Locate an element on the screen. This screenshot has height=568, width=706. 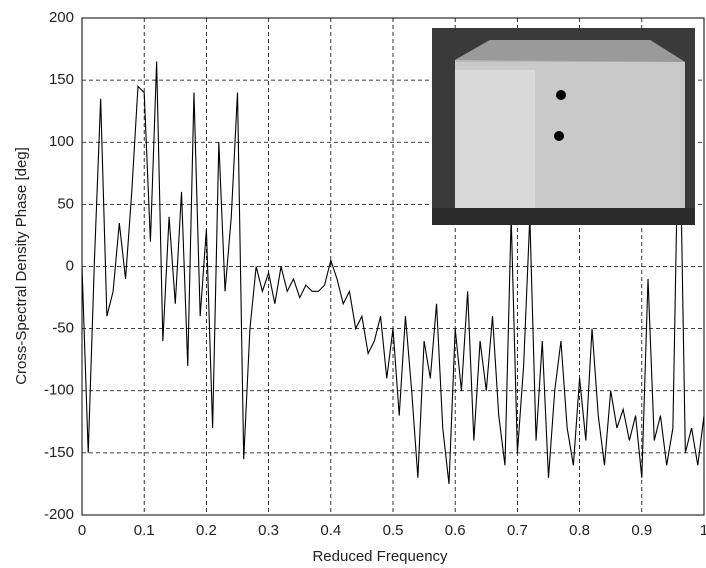
y-tick-label: -100 is located at coordinates (59, 390).